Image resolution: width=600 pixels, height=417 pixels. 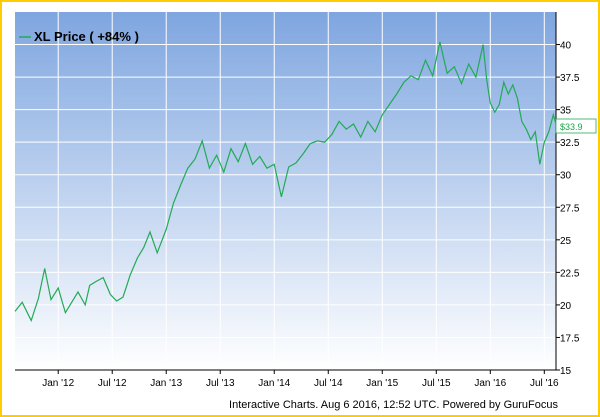 What do you see at coordinates (570, 338) in the screenshot?
I see `y-tick-label: 17.5` at bounding box center [570, 338].